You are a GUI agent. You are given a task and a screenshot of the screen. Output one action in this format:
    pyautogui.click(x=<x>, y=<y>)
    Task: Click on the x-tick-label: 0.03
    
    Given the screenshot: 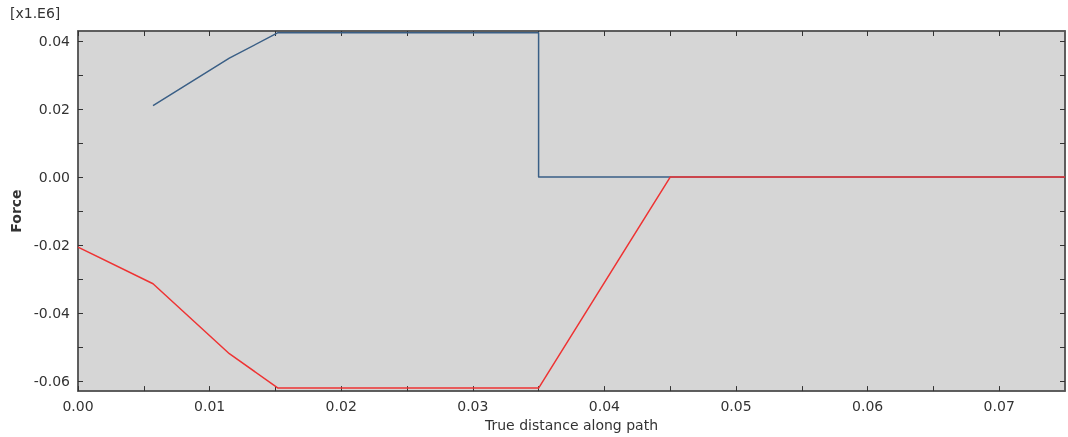 What is the action you would take?
    pyautogui.click(x=473, y=406)
    